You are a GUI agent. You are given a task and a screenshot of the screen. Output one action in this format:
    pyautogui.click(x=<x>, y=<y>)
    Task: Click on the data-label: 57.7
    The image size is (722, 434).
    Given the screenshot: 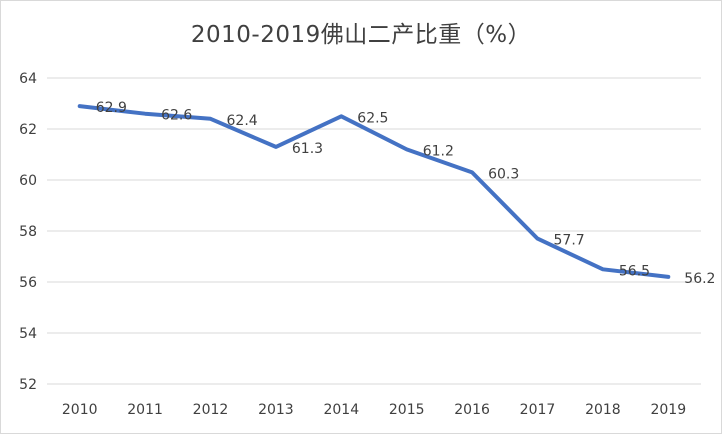 What is the action you would take?
    pyautogui.click(x=569, y=241)
    